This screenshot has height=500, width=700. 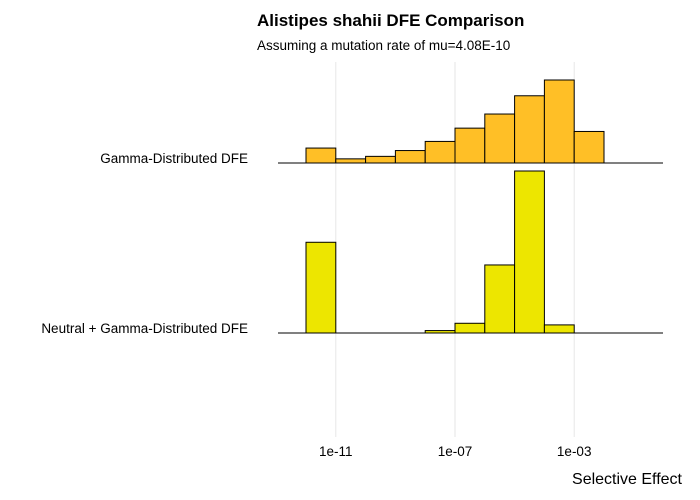 I want to click on chart-subtitle: Assuming a mutation rate of mu=4.08E-10, so click(x=383, y=45).